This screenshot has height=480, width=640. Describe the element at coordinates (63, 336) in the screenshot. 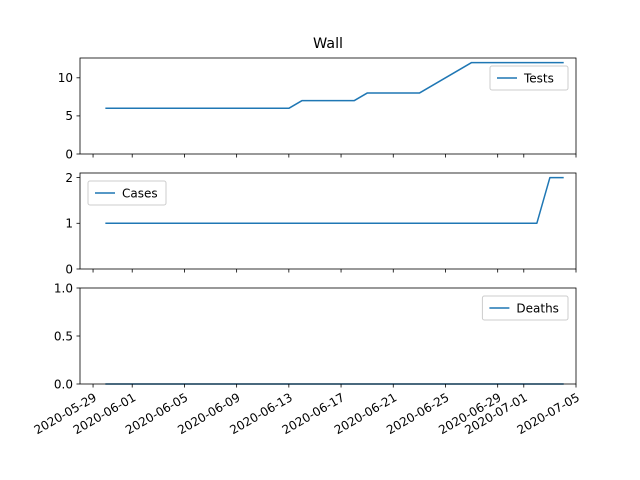

I see `y-tick-label: 0.5` at that location.